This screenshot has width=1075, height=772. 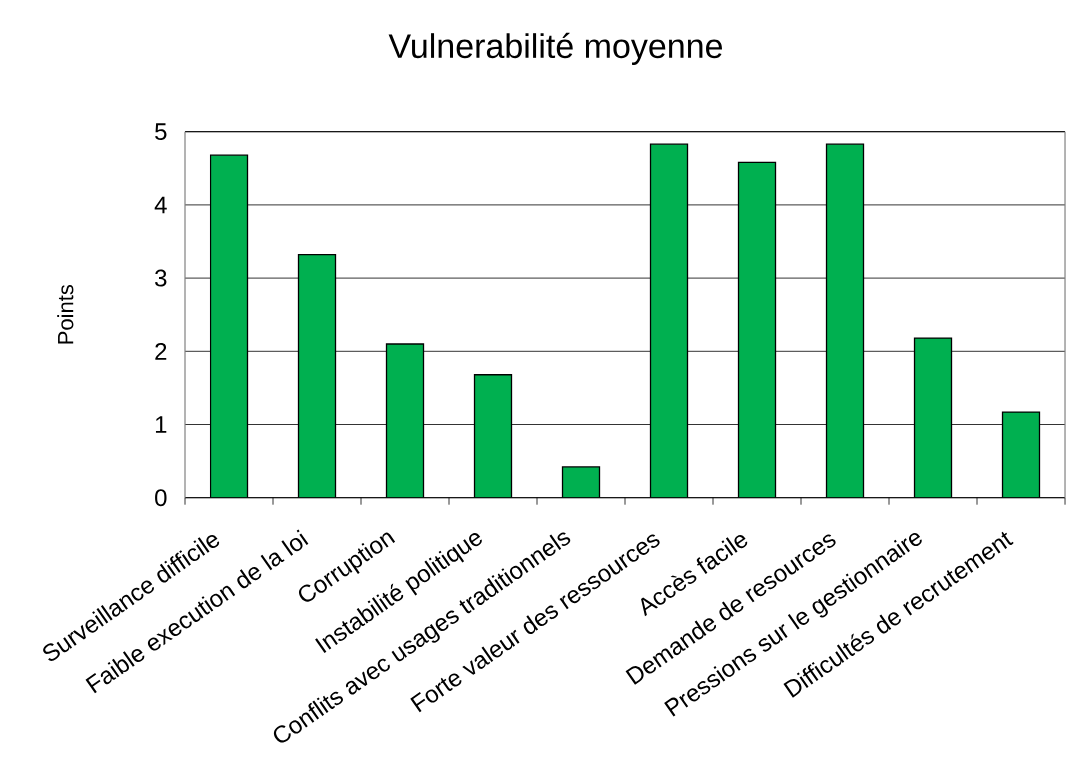 What do you see at coordinates (160, 205) in the screenshot?
I see `y-tick-label: 4` at bounding box center [160, 205].